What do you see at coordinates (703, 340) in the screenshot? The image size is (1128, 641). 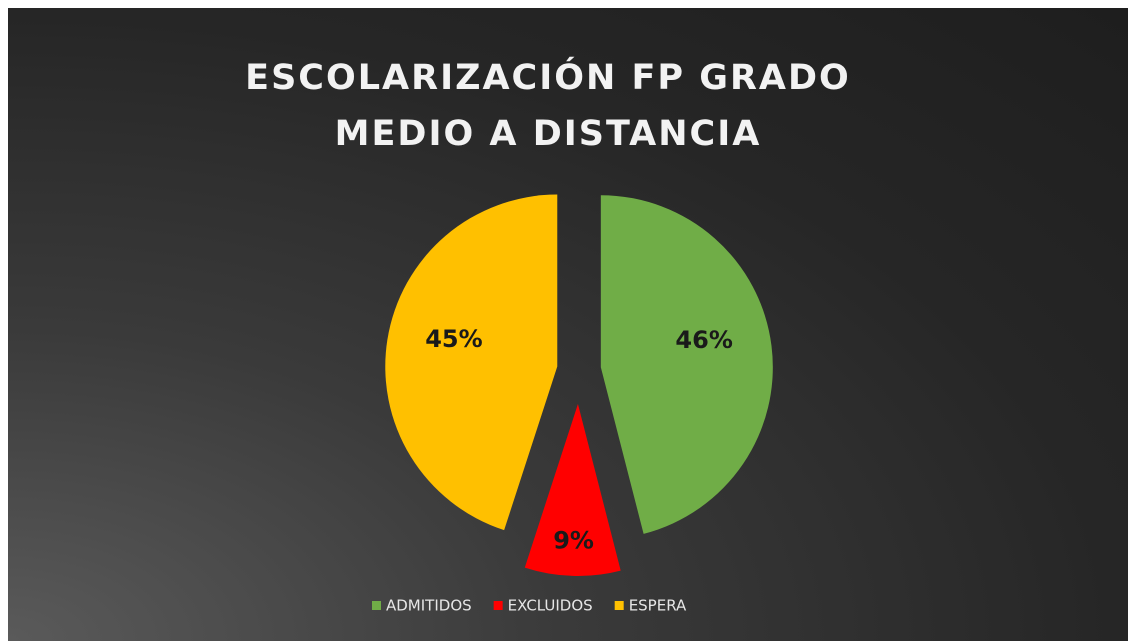 I see `data-label: 46%` at bounding box center [703, 340].